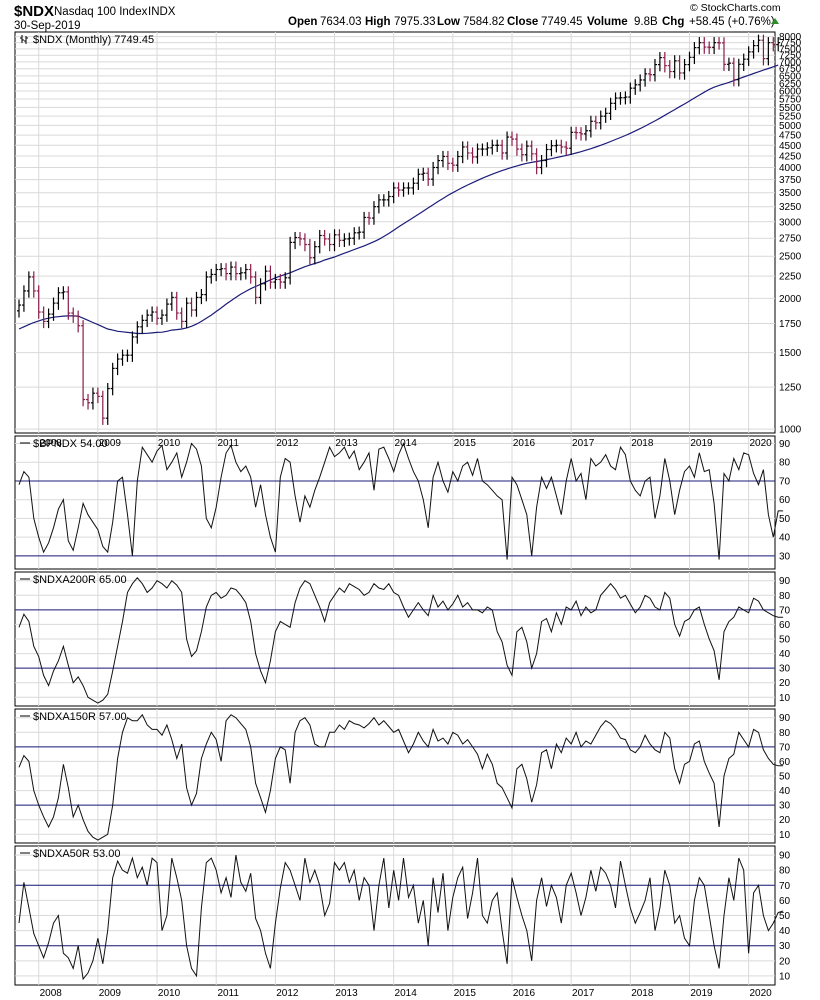 This screenshot has height=1000, width=820. I want to click on y-tick-label: 7000, so click(790, 62).